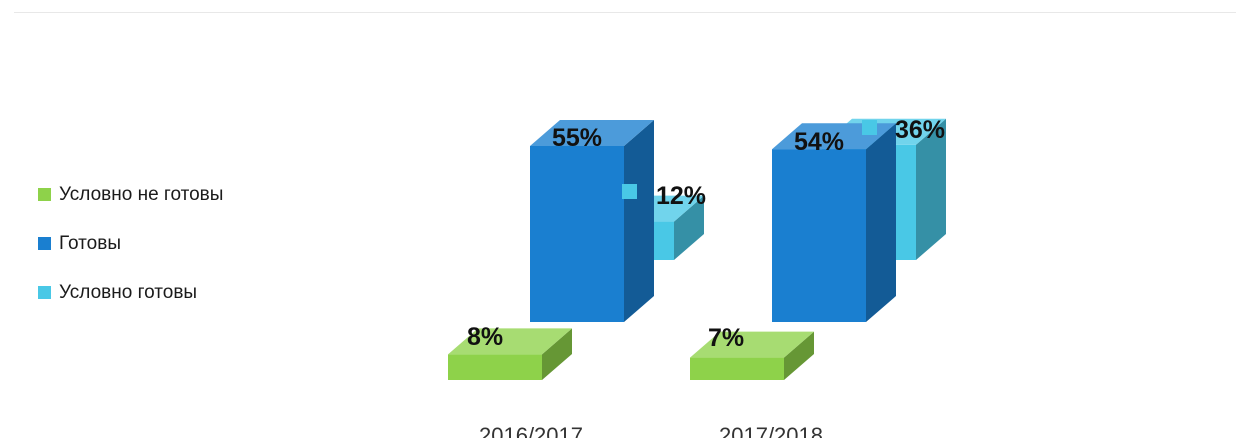 Image resolution: width=1254 pixels, height=438 pixels. I want to click on legend-label-ready: Готовы, so click(90, 243).